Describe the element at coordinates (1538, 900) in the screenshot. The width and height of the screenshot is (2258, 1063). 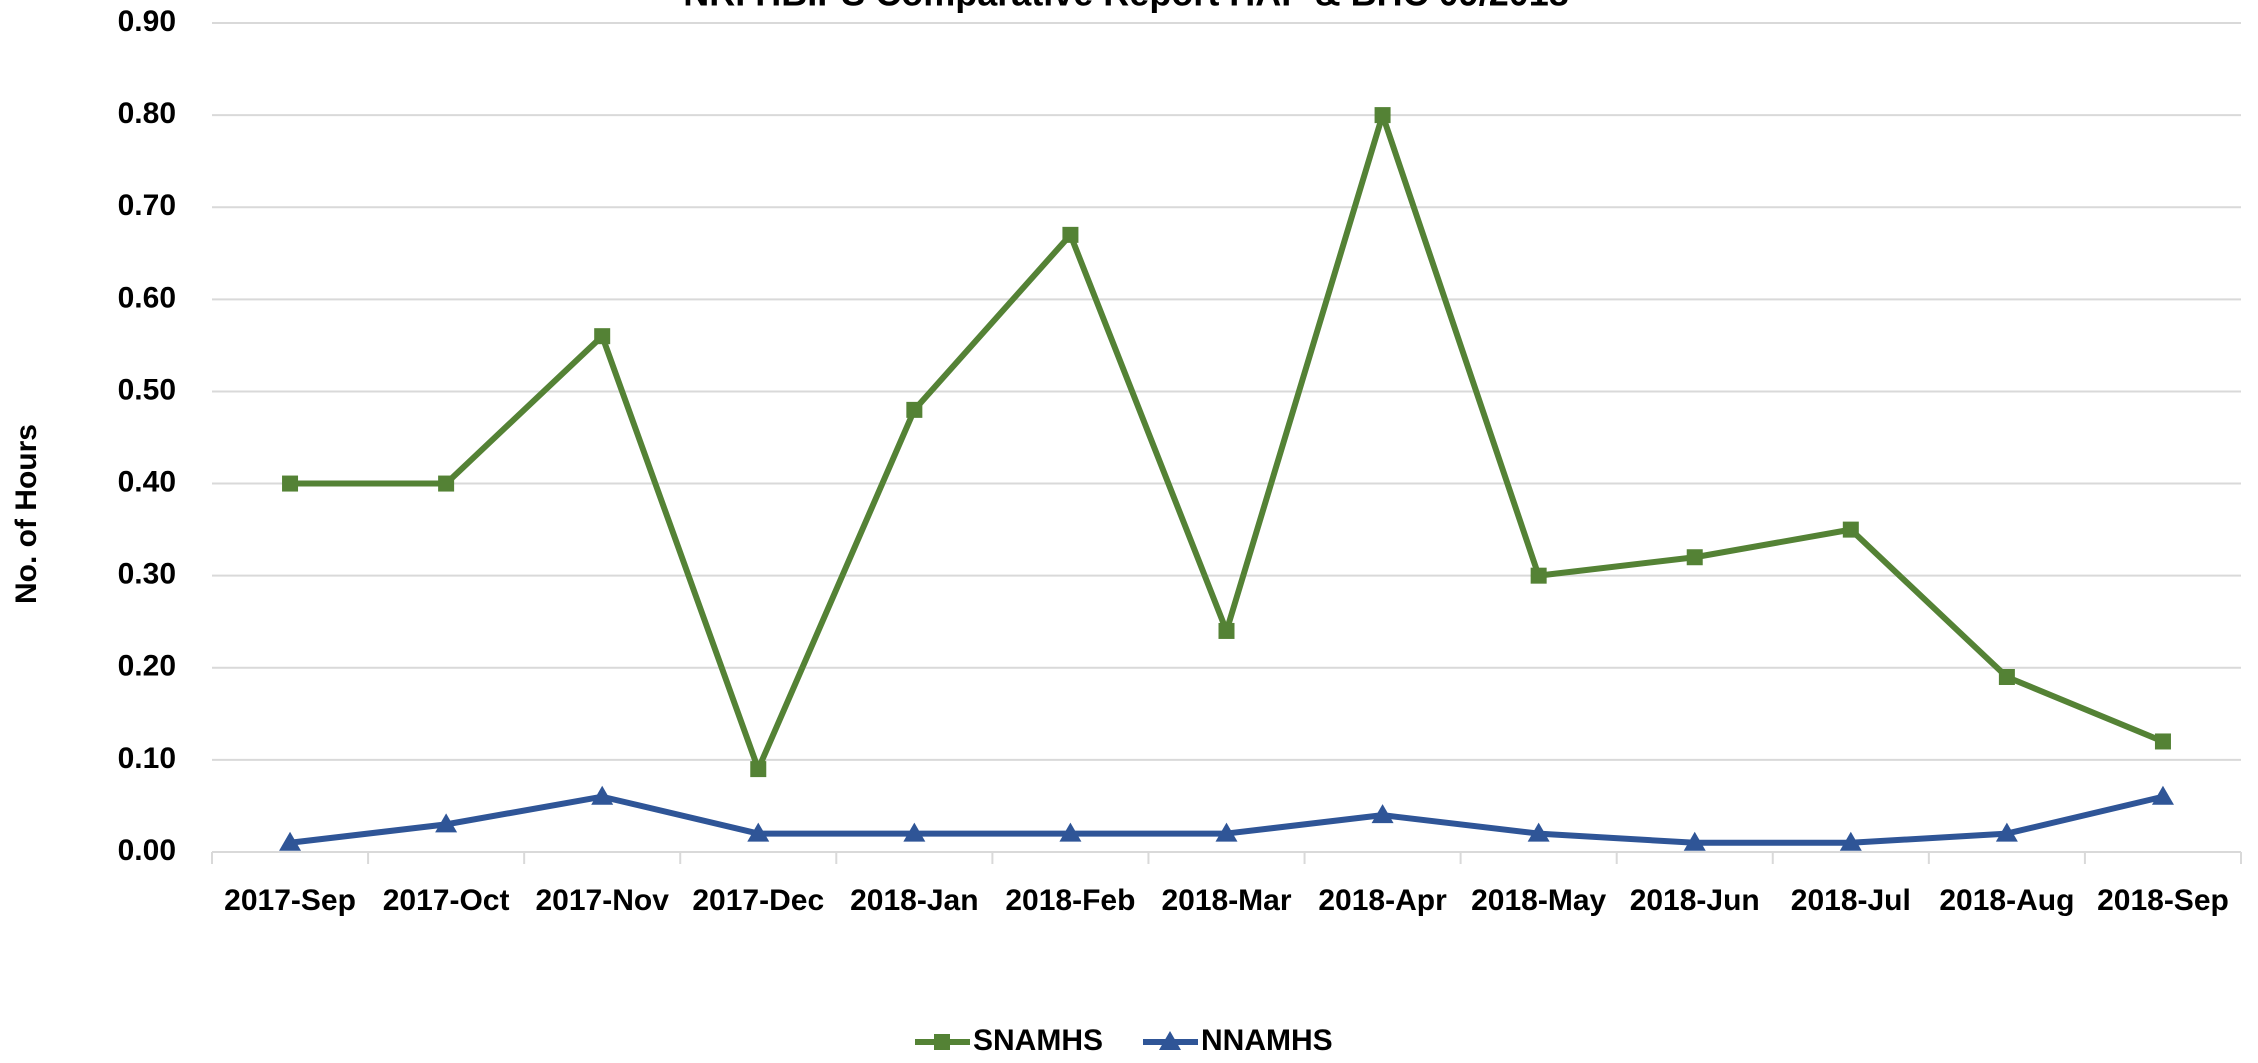
I see `x-tick-label: 2018-May` at that location.